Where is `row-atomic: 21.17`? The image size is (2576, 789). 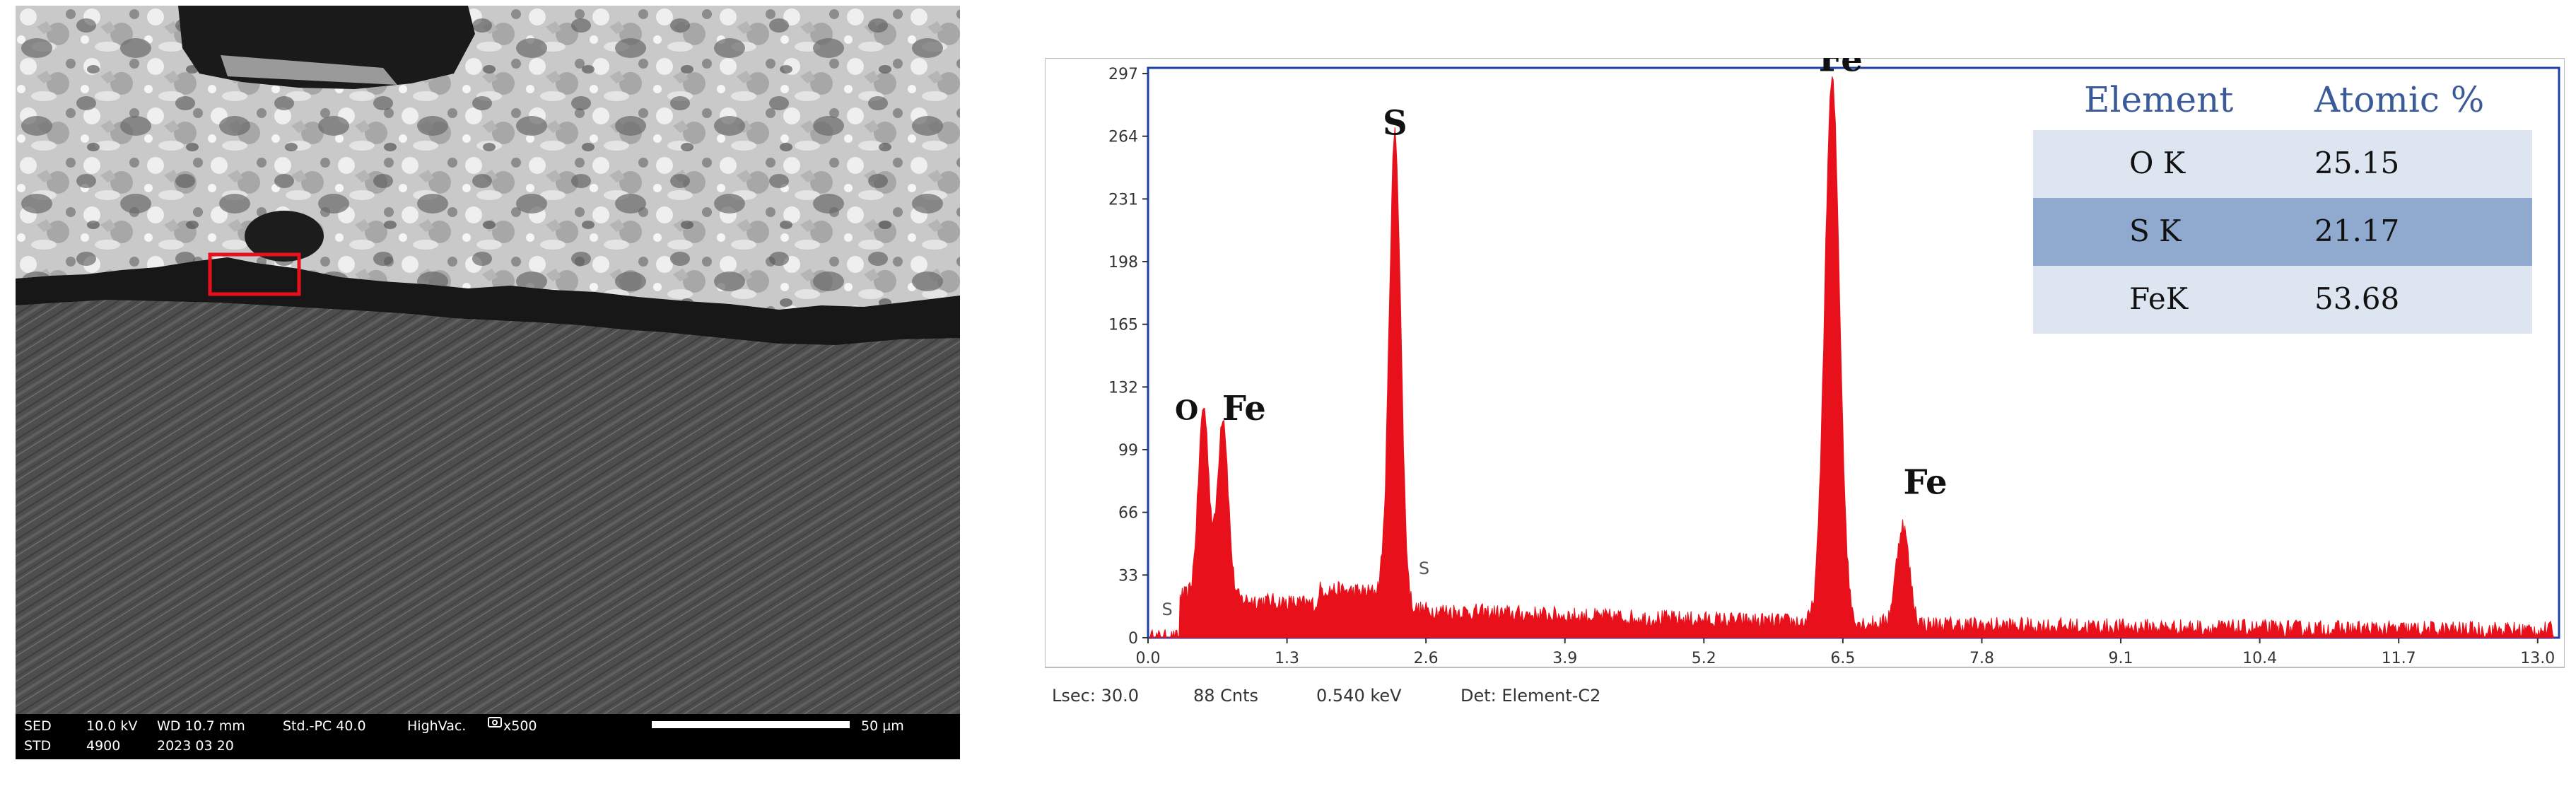 row-atomic: 21.17 is located at coordinates (2357, 231).